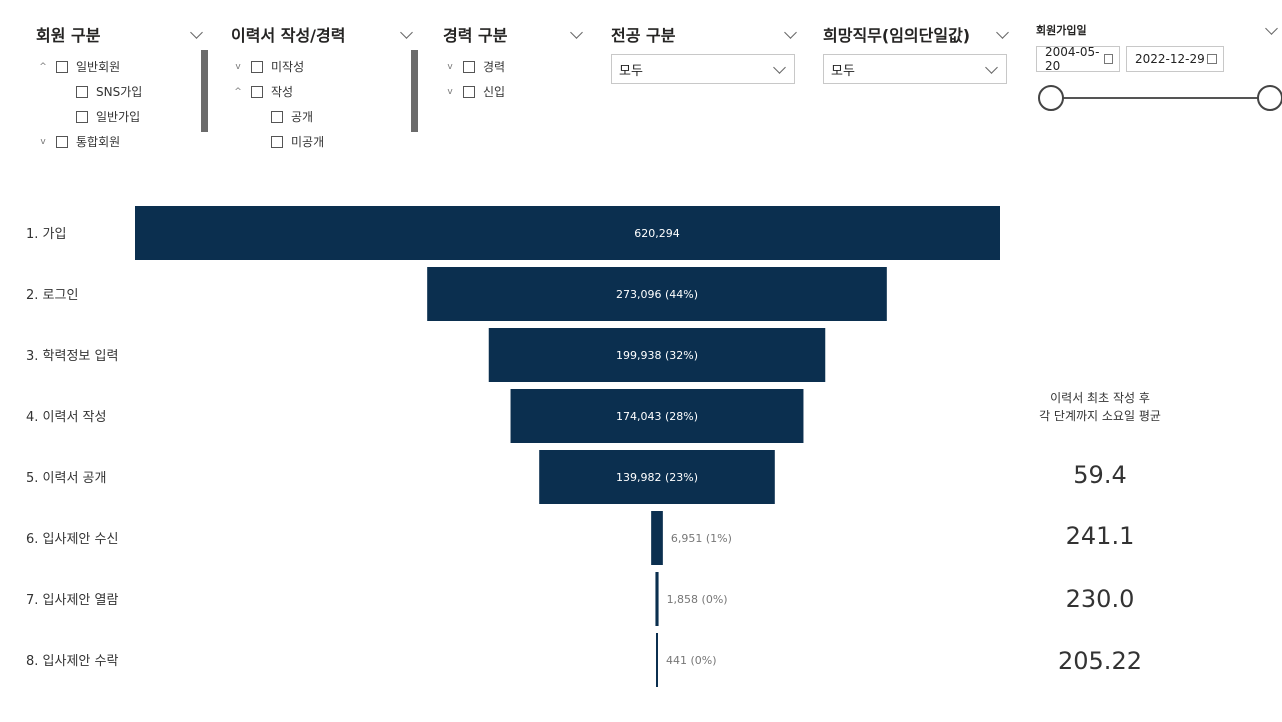 The width and height of the screenshot is (1282, 722). I want to click on date-range-slider, so click(1160, 98).